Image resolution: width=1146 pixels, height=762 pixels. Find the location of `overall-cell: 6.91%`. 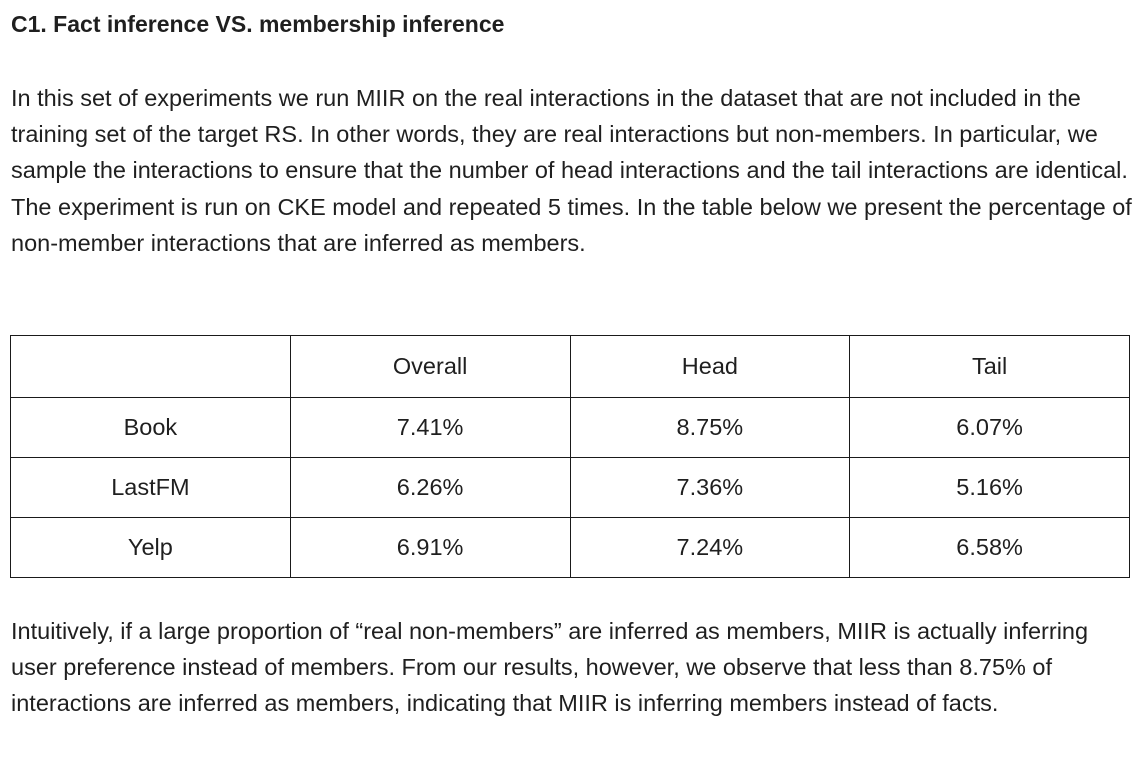

overall-cell: 6.91% is located at coordinates (430, 547).